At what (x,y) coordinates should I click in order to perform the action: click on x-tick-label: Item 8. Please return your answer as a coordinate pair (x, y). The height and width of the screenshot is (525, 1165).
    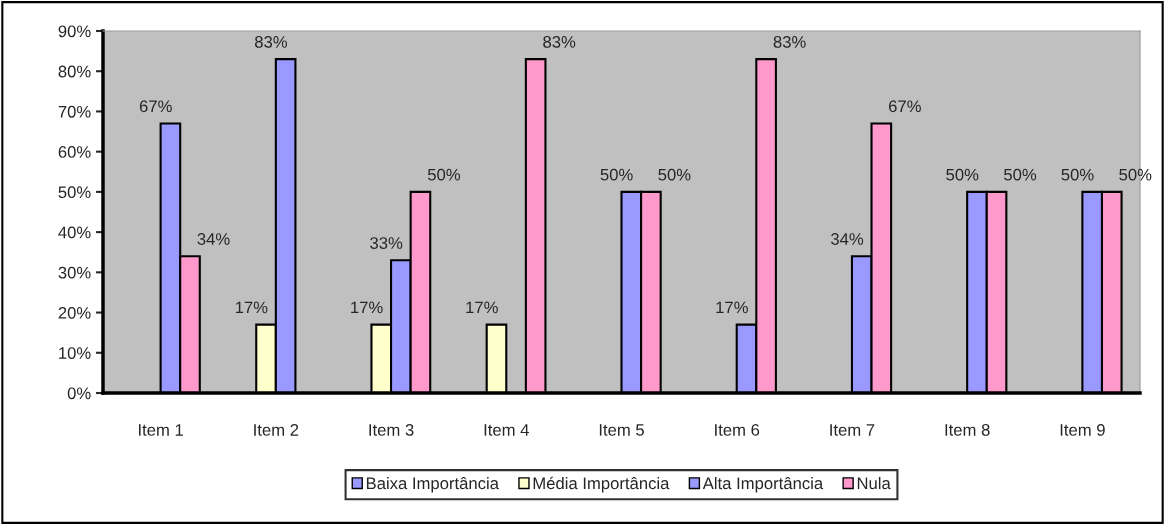
    Looking at the image, I should click on (967, 430).